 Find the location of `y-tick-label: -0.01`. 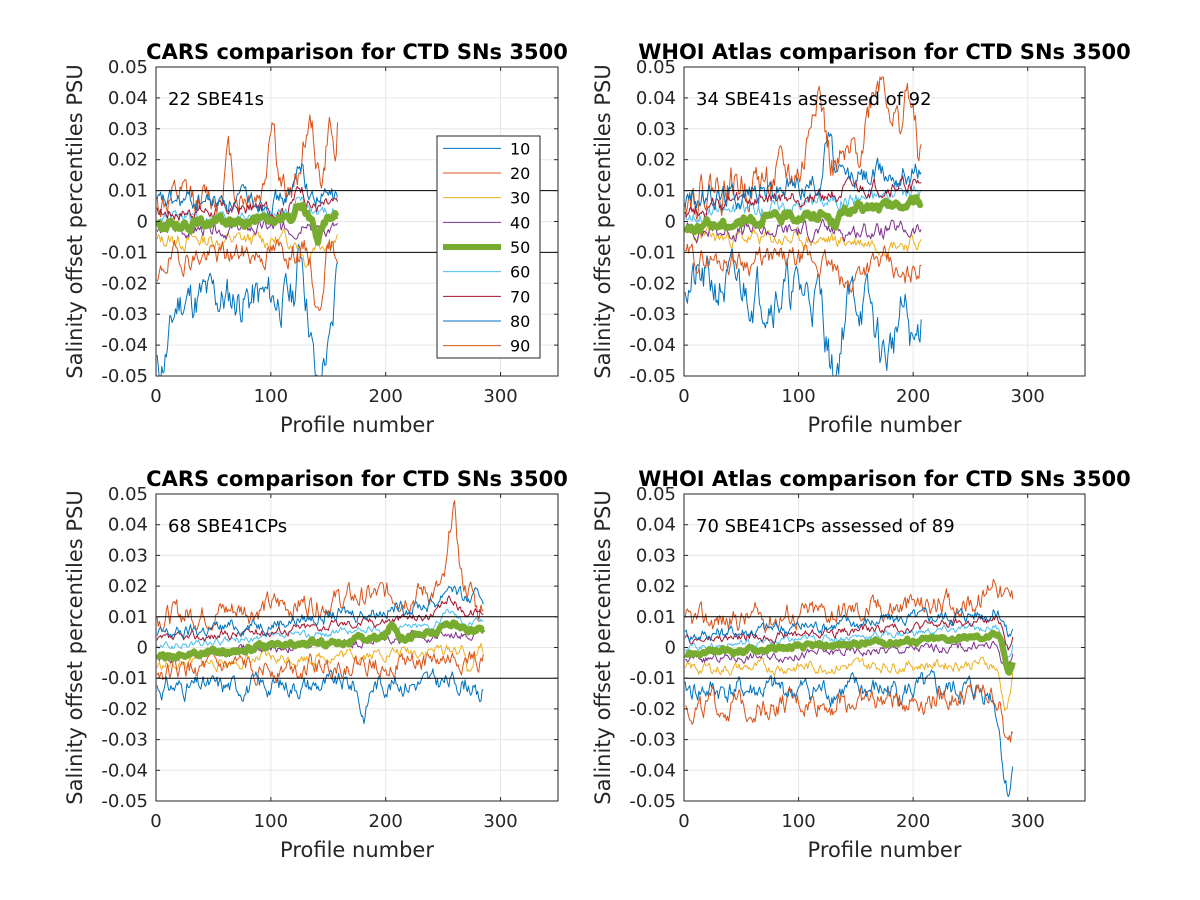

y-tick-label: -0.01 is located at coordinates (124, 678).